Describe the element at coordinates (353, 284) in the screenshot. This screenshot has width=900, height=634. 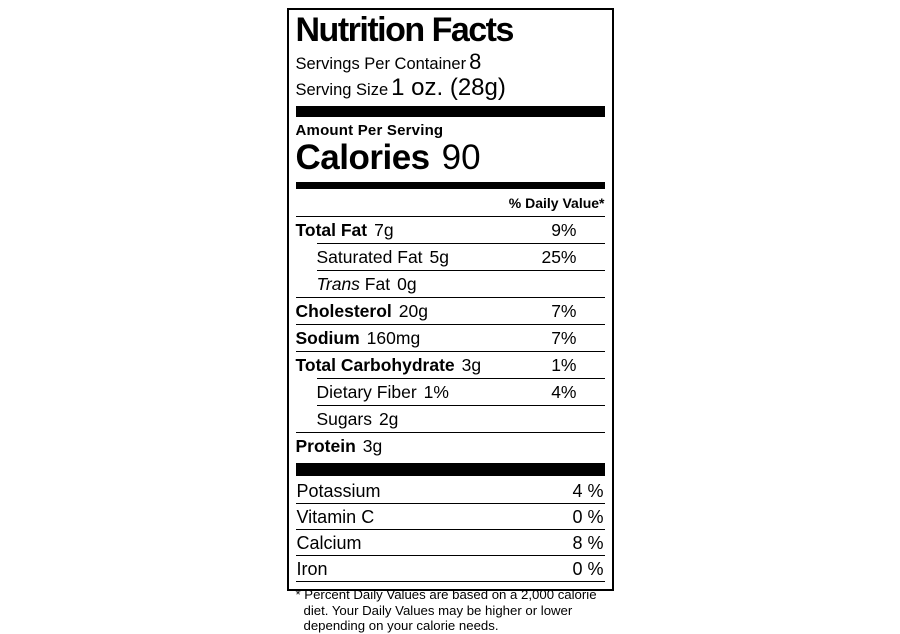
I see `nutrient-name: Trans Fat` at that location.